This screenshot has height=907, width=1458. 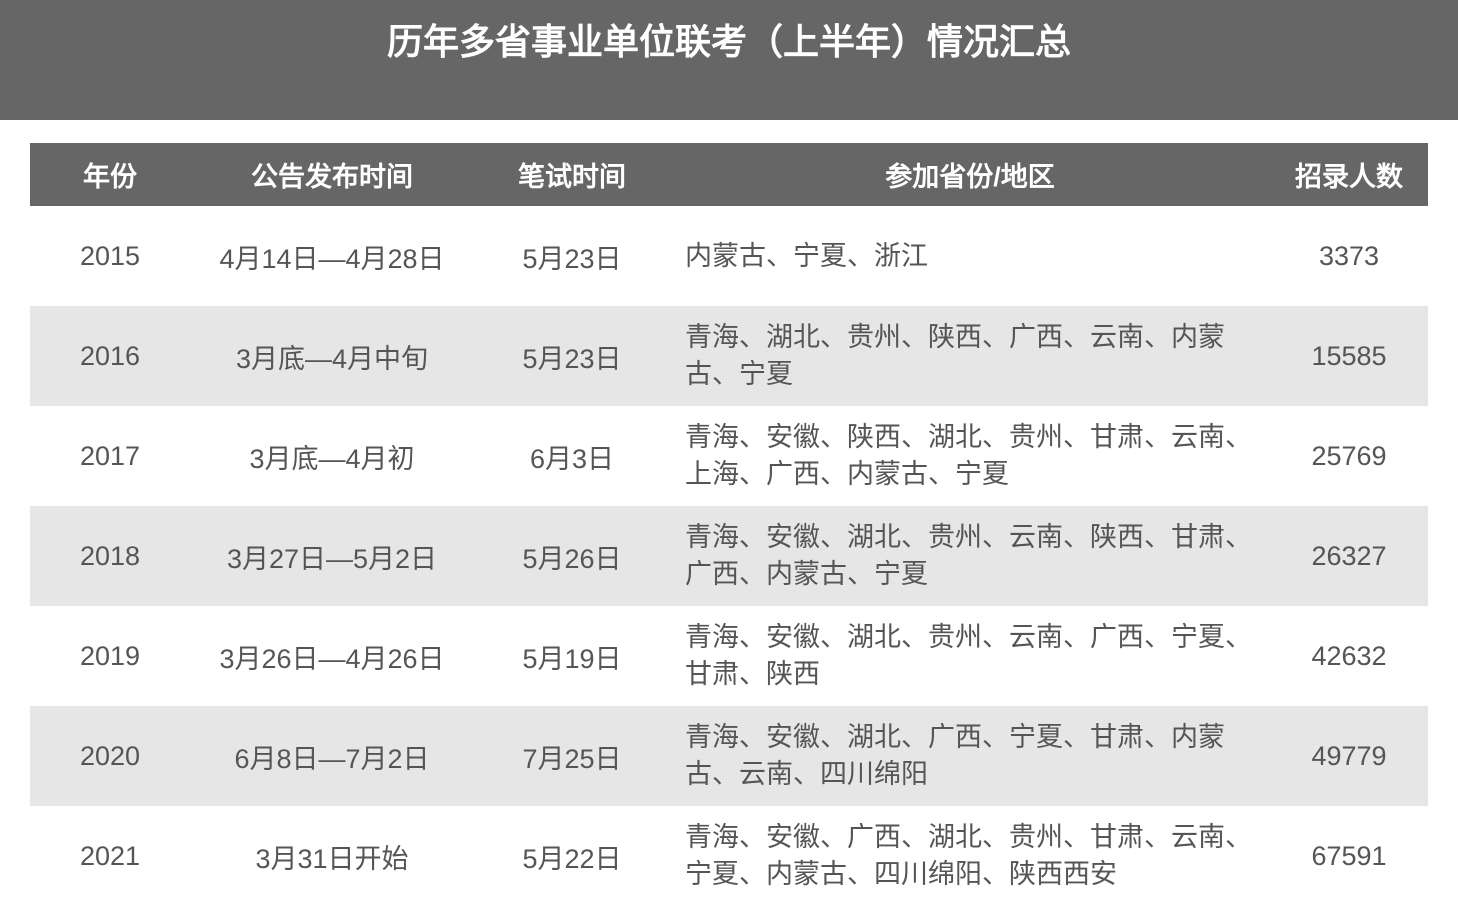 What do you see at coordinates (110, 355) in the screenshot?
I see `table-cell: 2016` at bounding box center [110, 355].